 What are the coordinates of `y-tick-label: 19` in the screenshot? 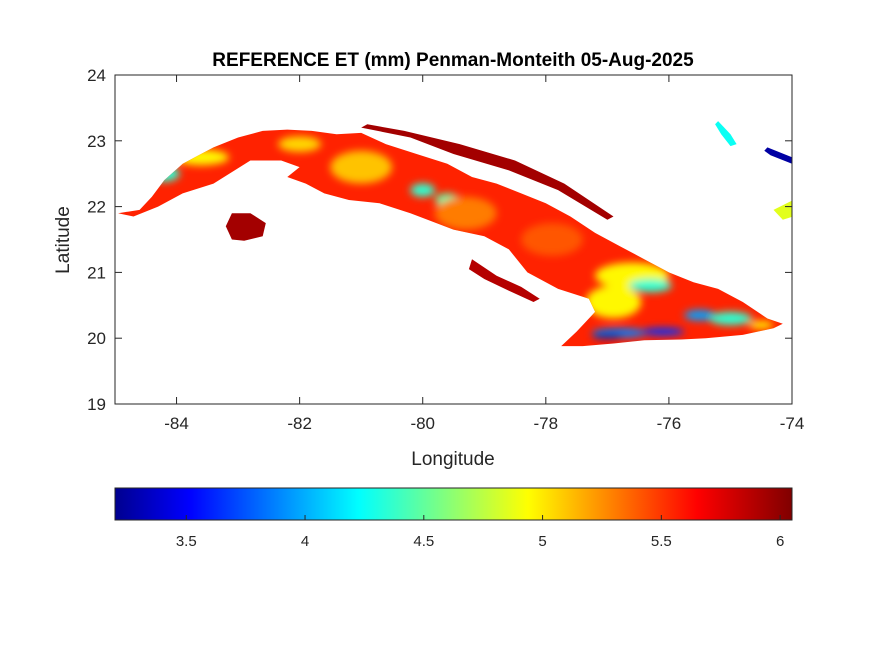 It's located at (96, 404).